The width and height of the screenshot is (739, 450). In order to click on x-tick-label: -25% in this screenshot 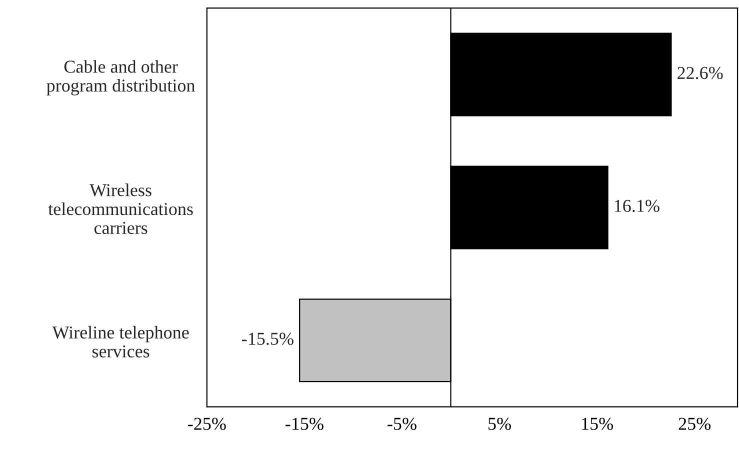, I will do `click(207, 424)`.